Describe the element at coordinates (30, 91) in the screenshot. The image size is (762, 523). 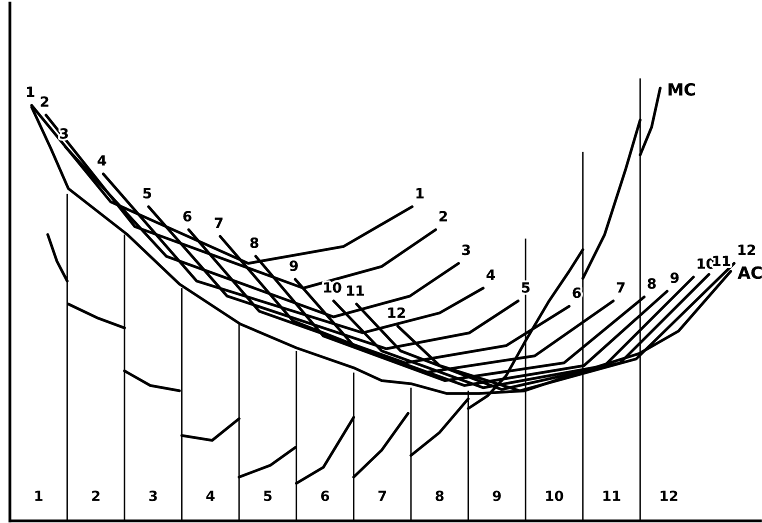
I see `series-label: 1` at that location.